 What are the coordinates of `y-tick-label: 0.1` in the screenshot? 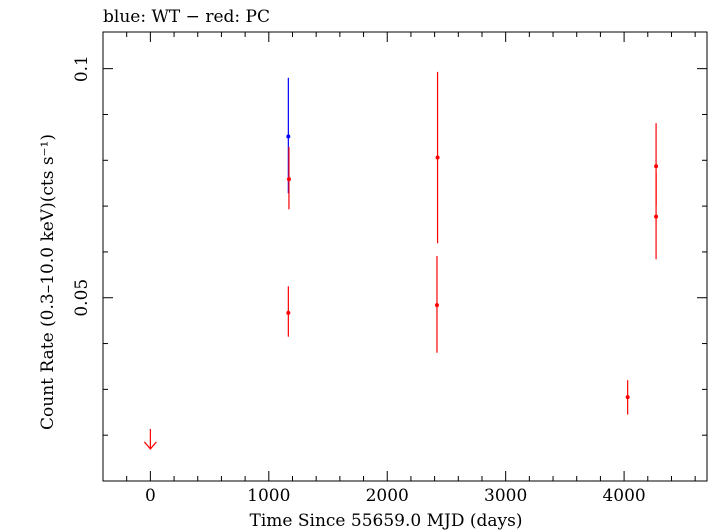 It's located at (82, 68).